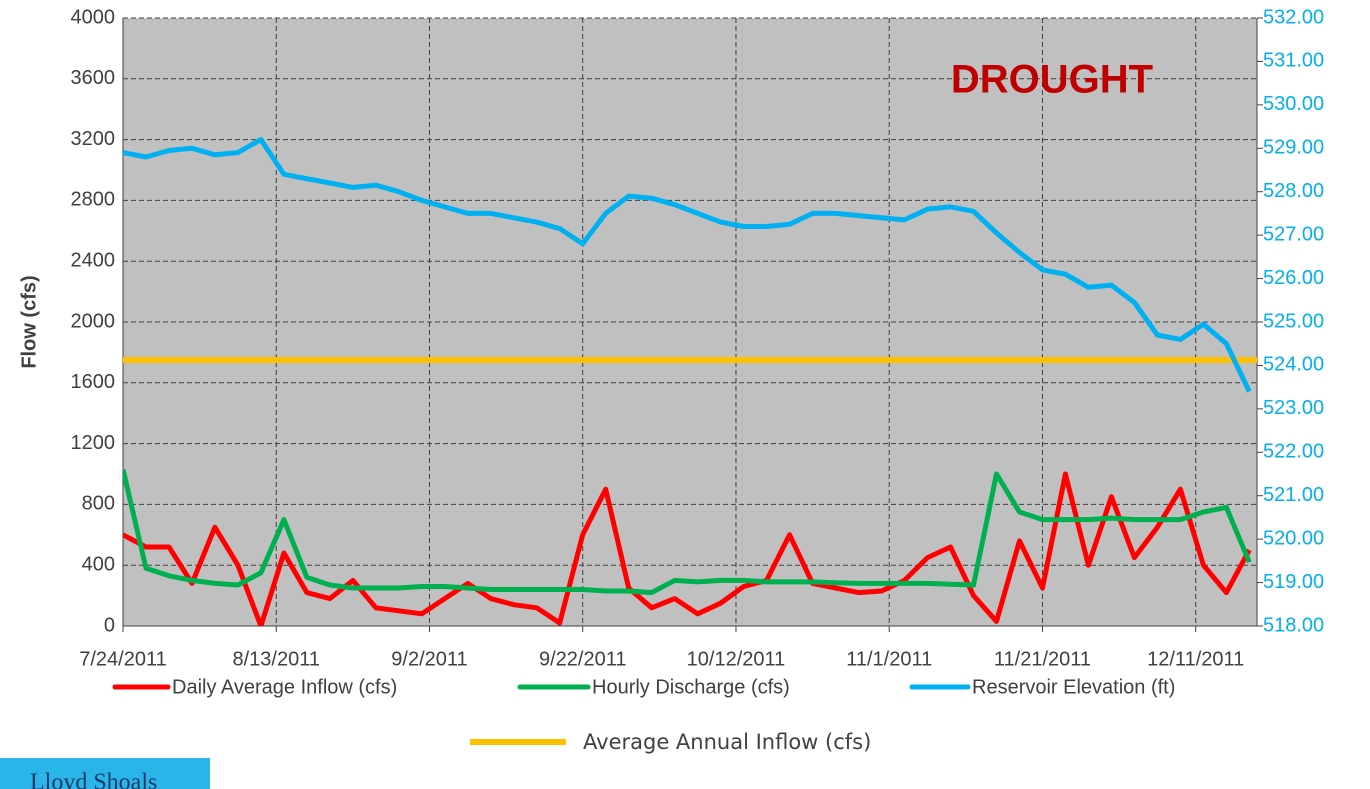 This screenshot has height=789, width=1370. I want to click on x-tick-label: 9/2/2011, so click(429, 659).